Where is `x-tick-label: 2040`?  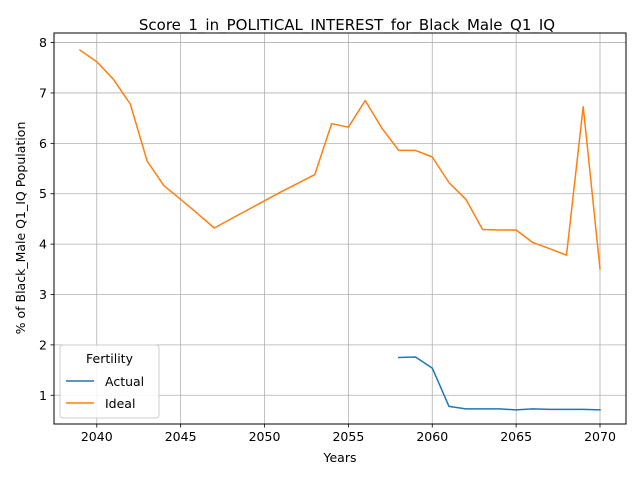 x-tick-label: 2040 is located at coordinates (97, 436).